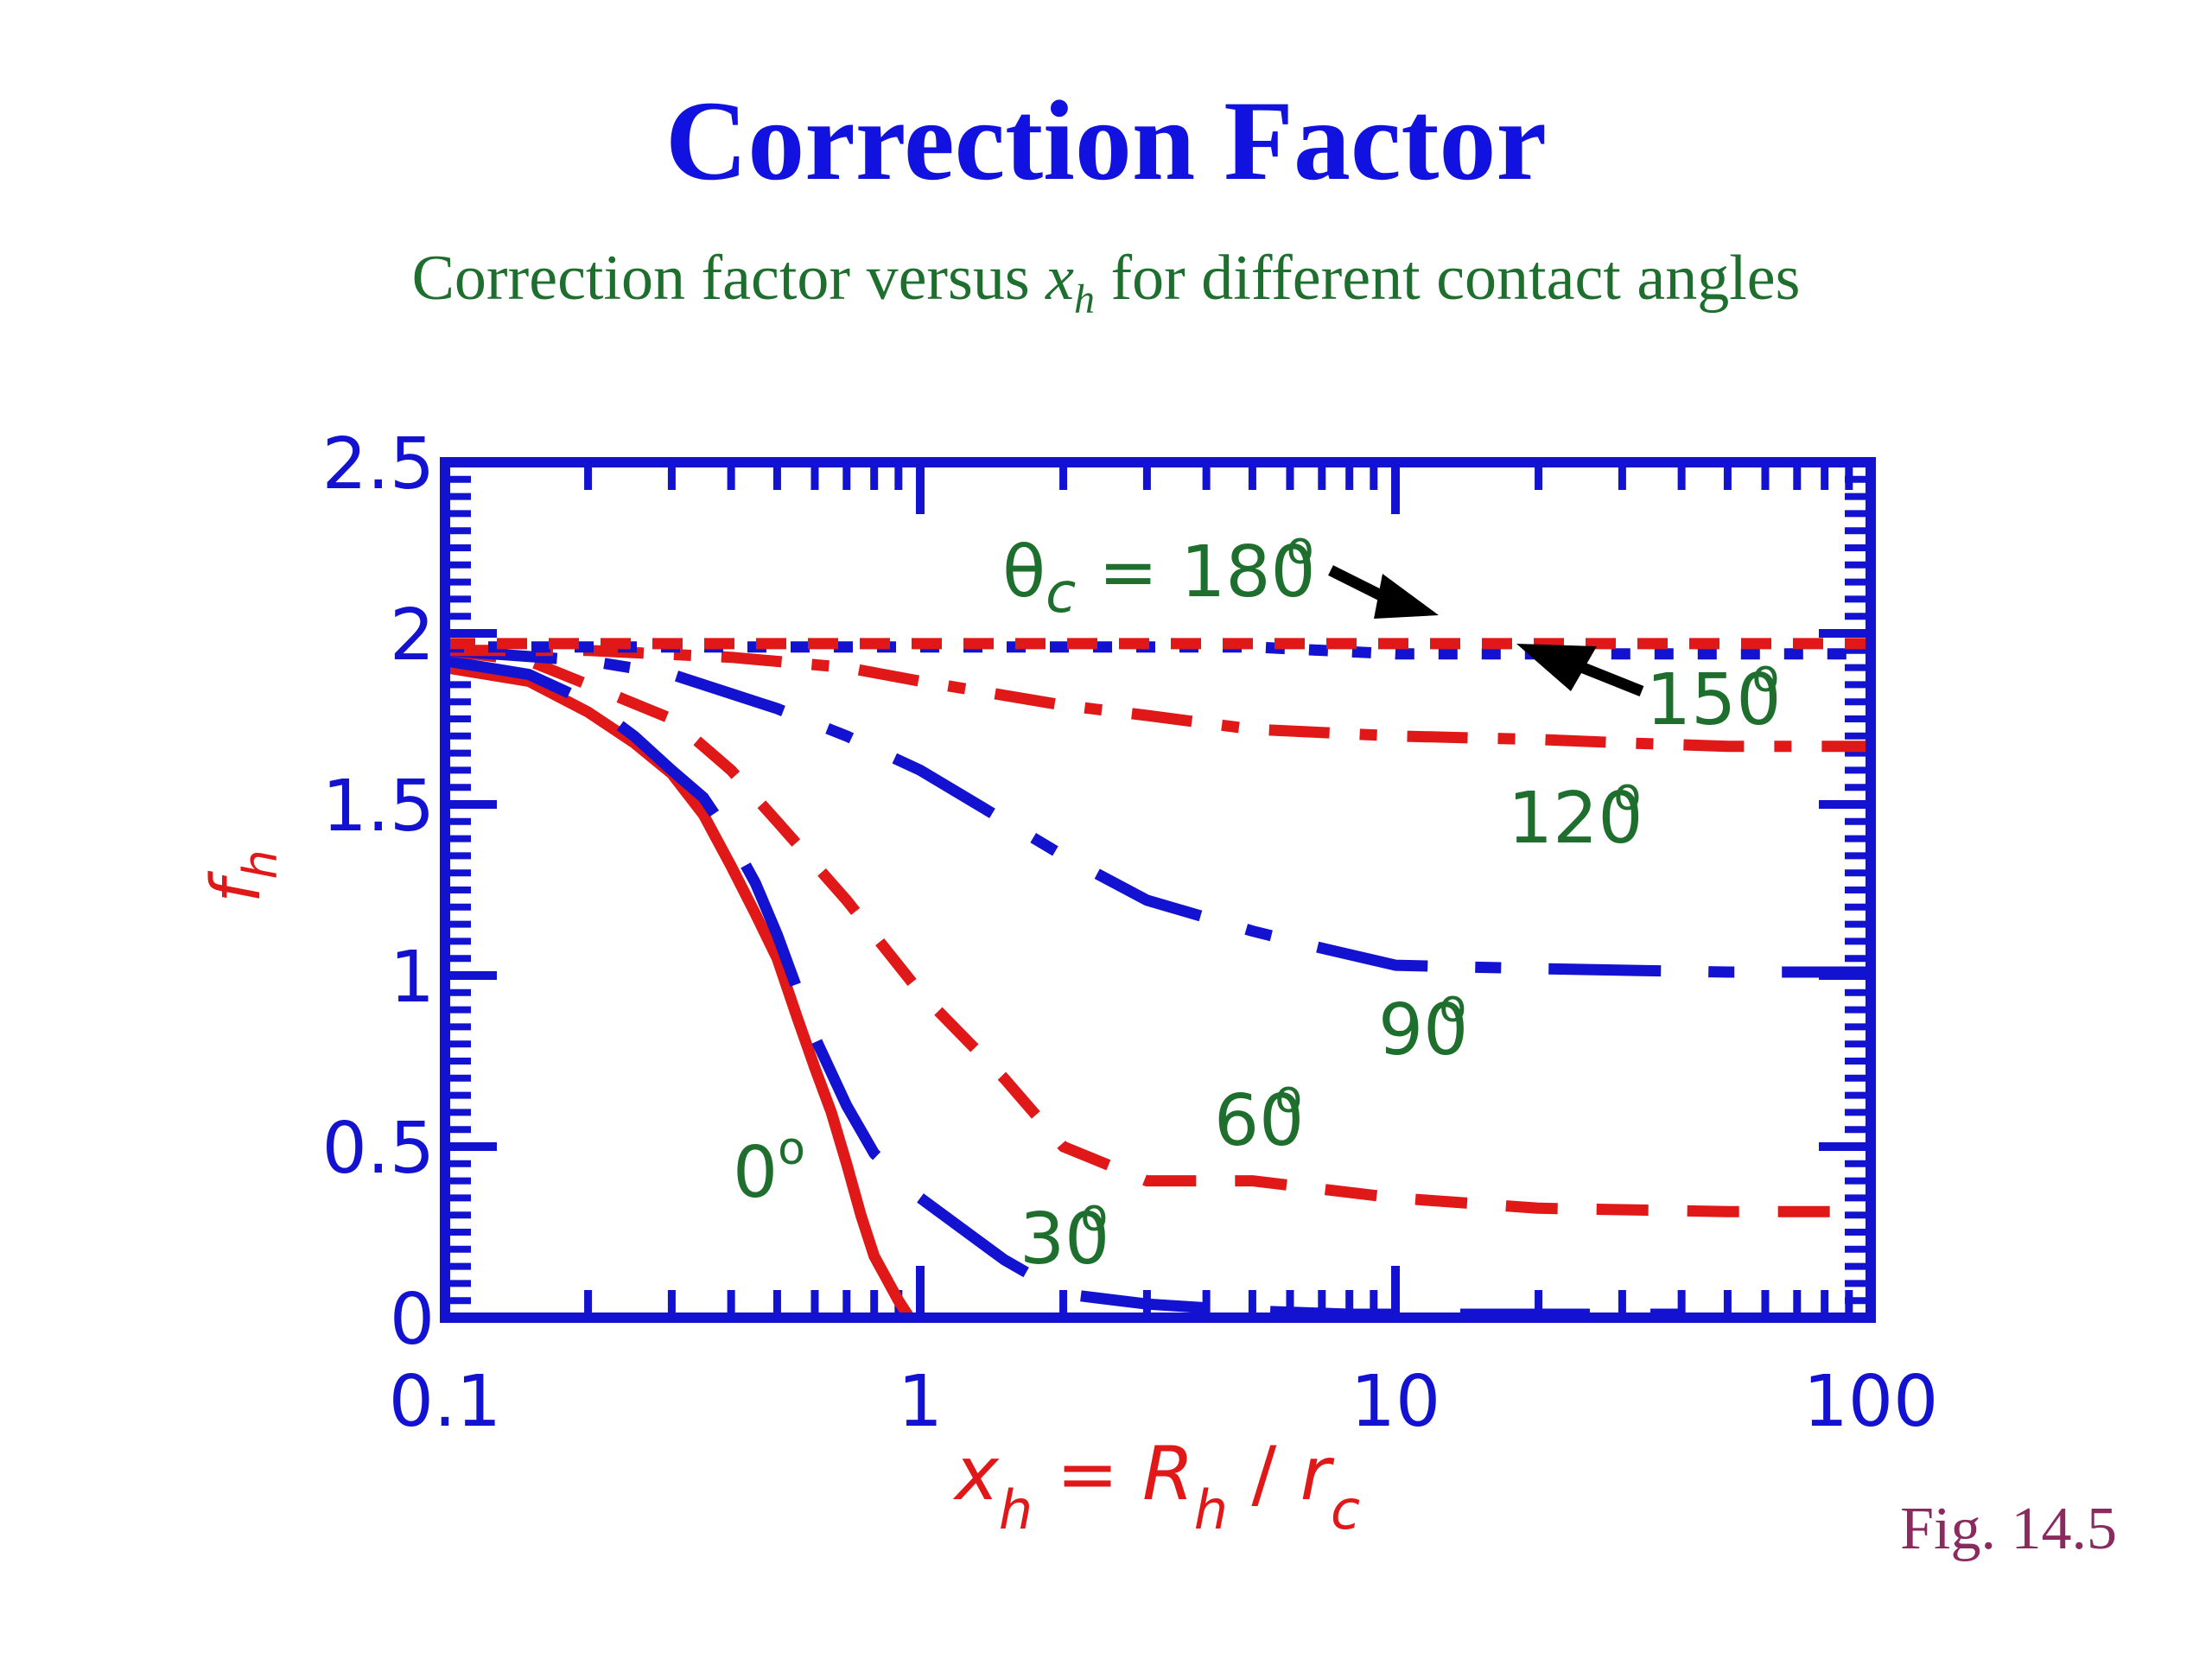 The width and height of the screenshot is (2212, 1659). Describe the element at coordinates (445, 1402) in the screenshot. I see `x-tick-label: 0.1` at that location.